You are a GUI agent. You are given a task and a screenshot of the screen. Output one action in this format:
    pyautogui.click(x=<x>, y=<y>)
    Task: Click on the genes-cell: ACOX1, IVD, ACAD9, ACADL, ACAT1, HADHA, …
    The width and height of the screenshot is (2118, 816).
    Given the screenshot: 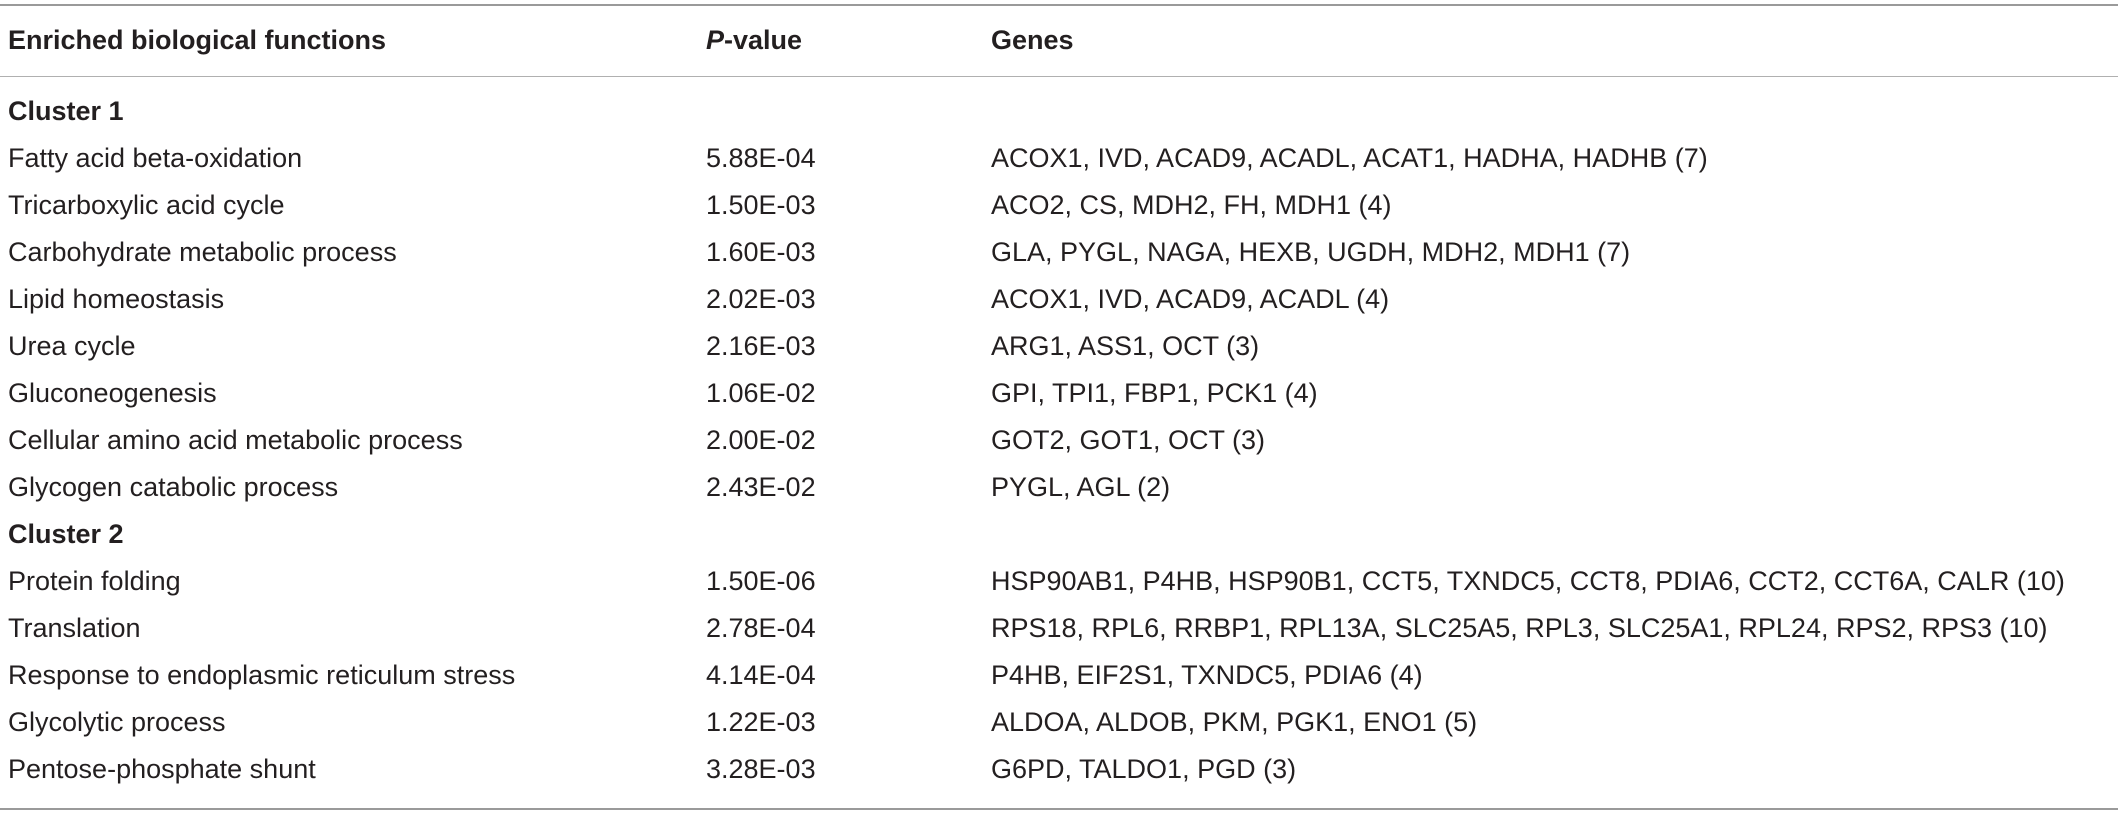 What is the action you would take?
    pyautogui.click(x=1349, y=158)
    